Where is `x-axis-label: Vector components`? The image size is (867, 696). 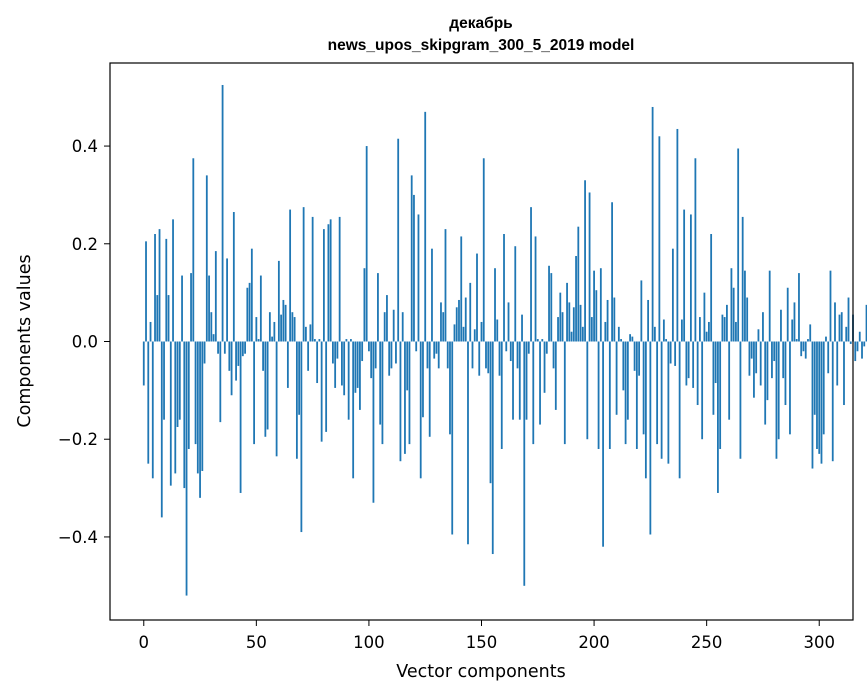 x-axis-label: Vector components is located at coordinates (480, 672).